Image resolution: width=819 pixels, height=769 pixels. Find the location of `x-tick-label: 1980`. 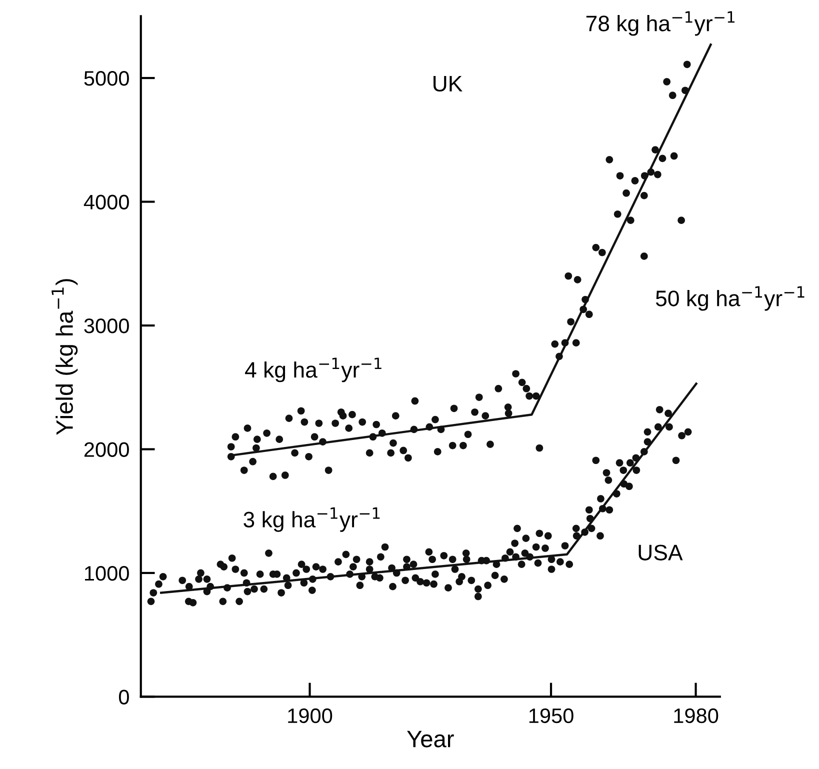

x-tick-label: 1980 is located at coordinates (696, 716).